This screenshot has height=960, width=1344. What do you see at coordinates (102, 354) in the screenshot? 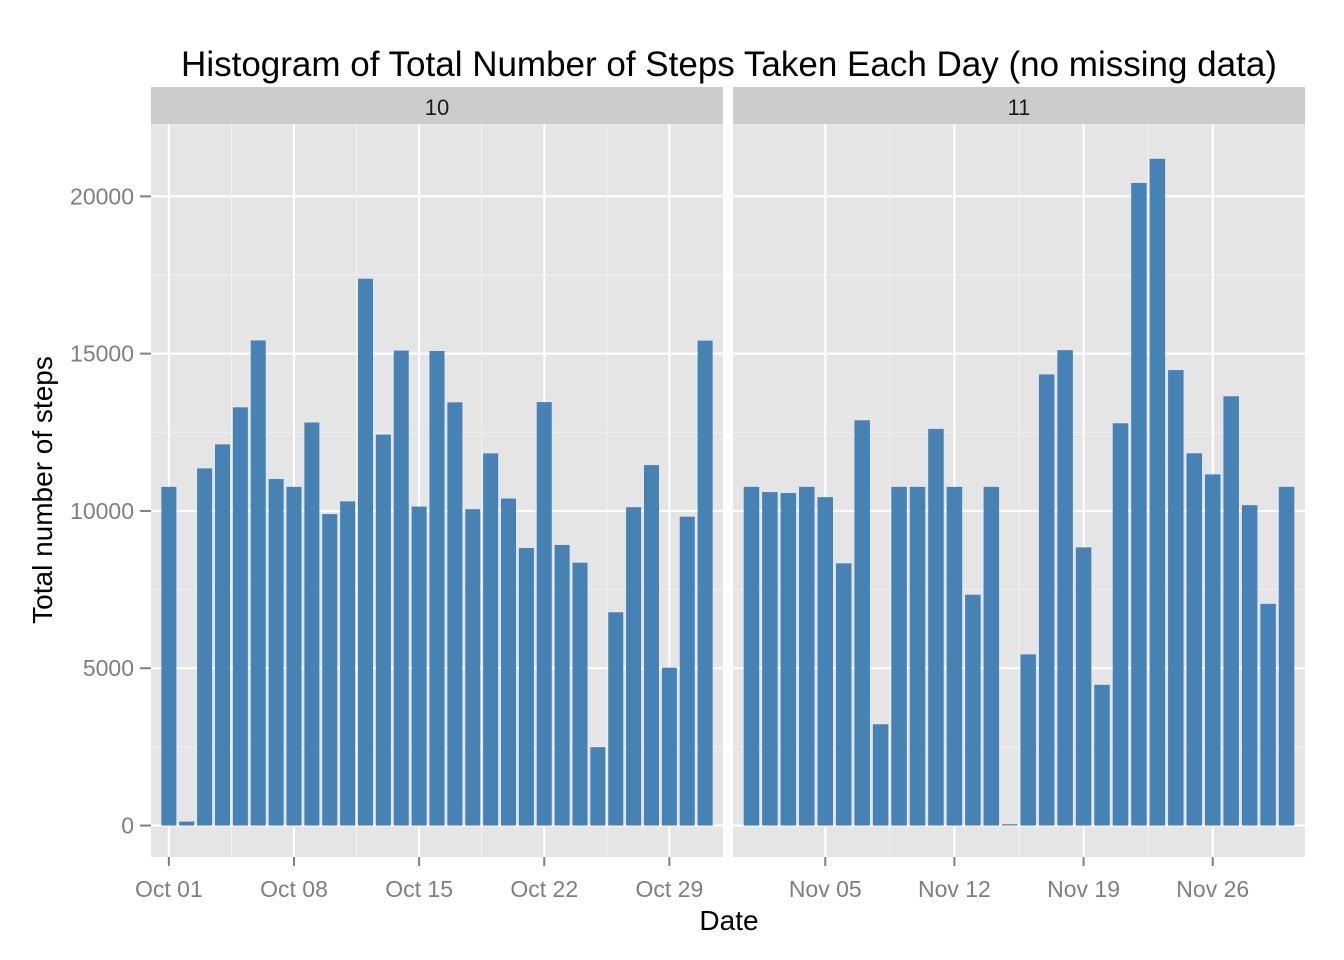
I see `y-tick-label: 15000` at bounding box center [102, 354].